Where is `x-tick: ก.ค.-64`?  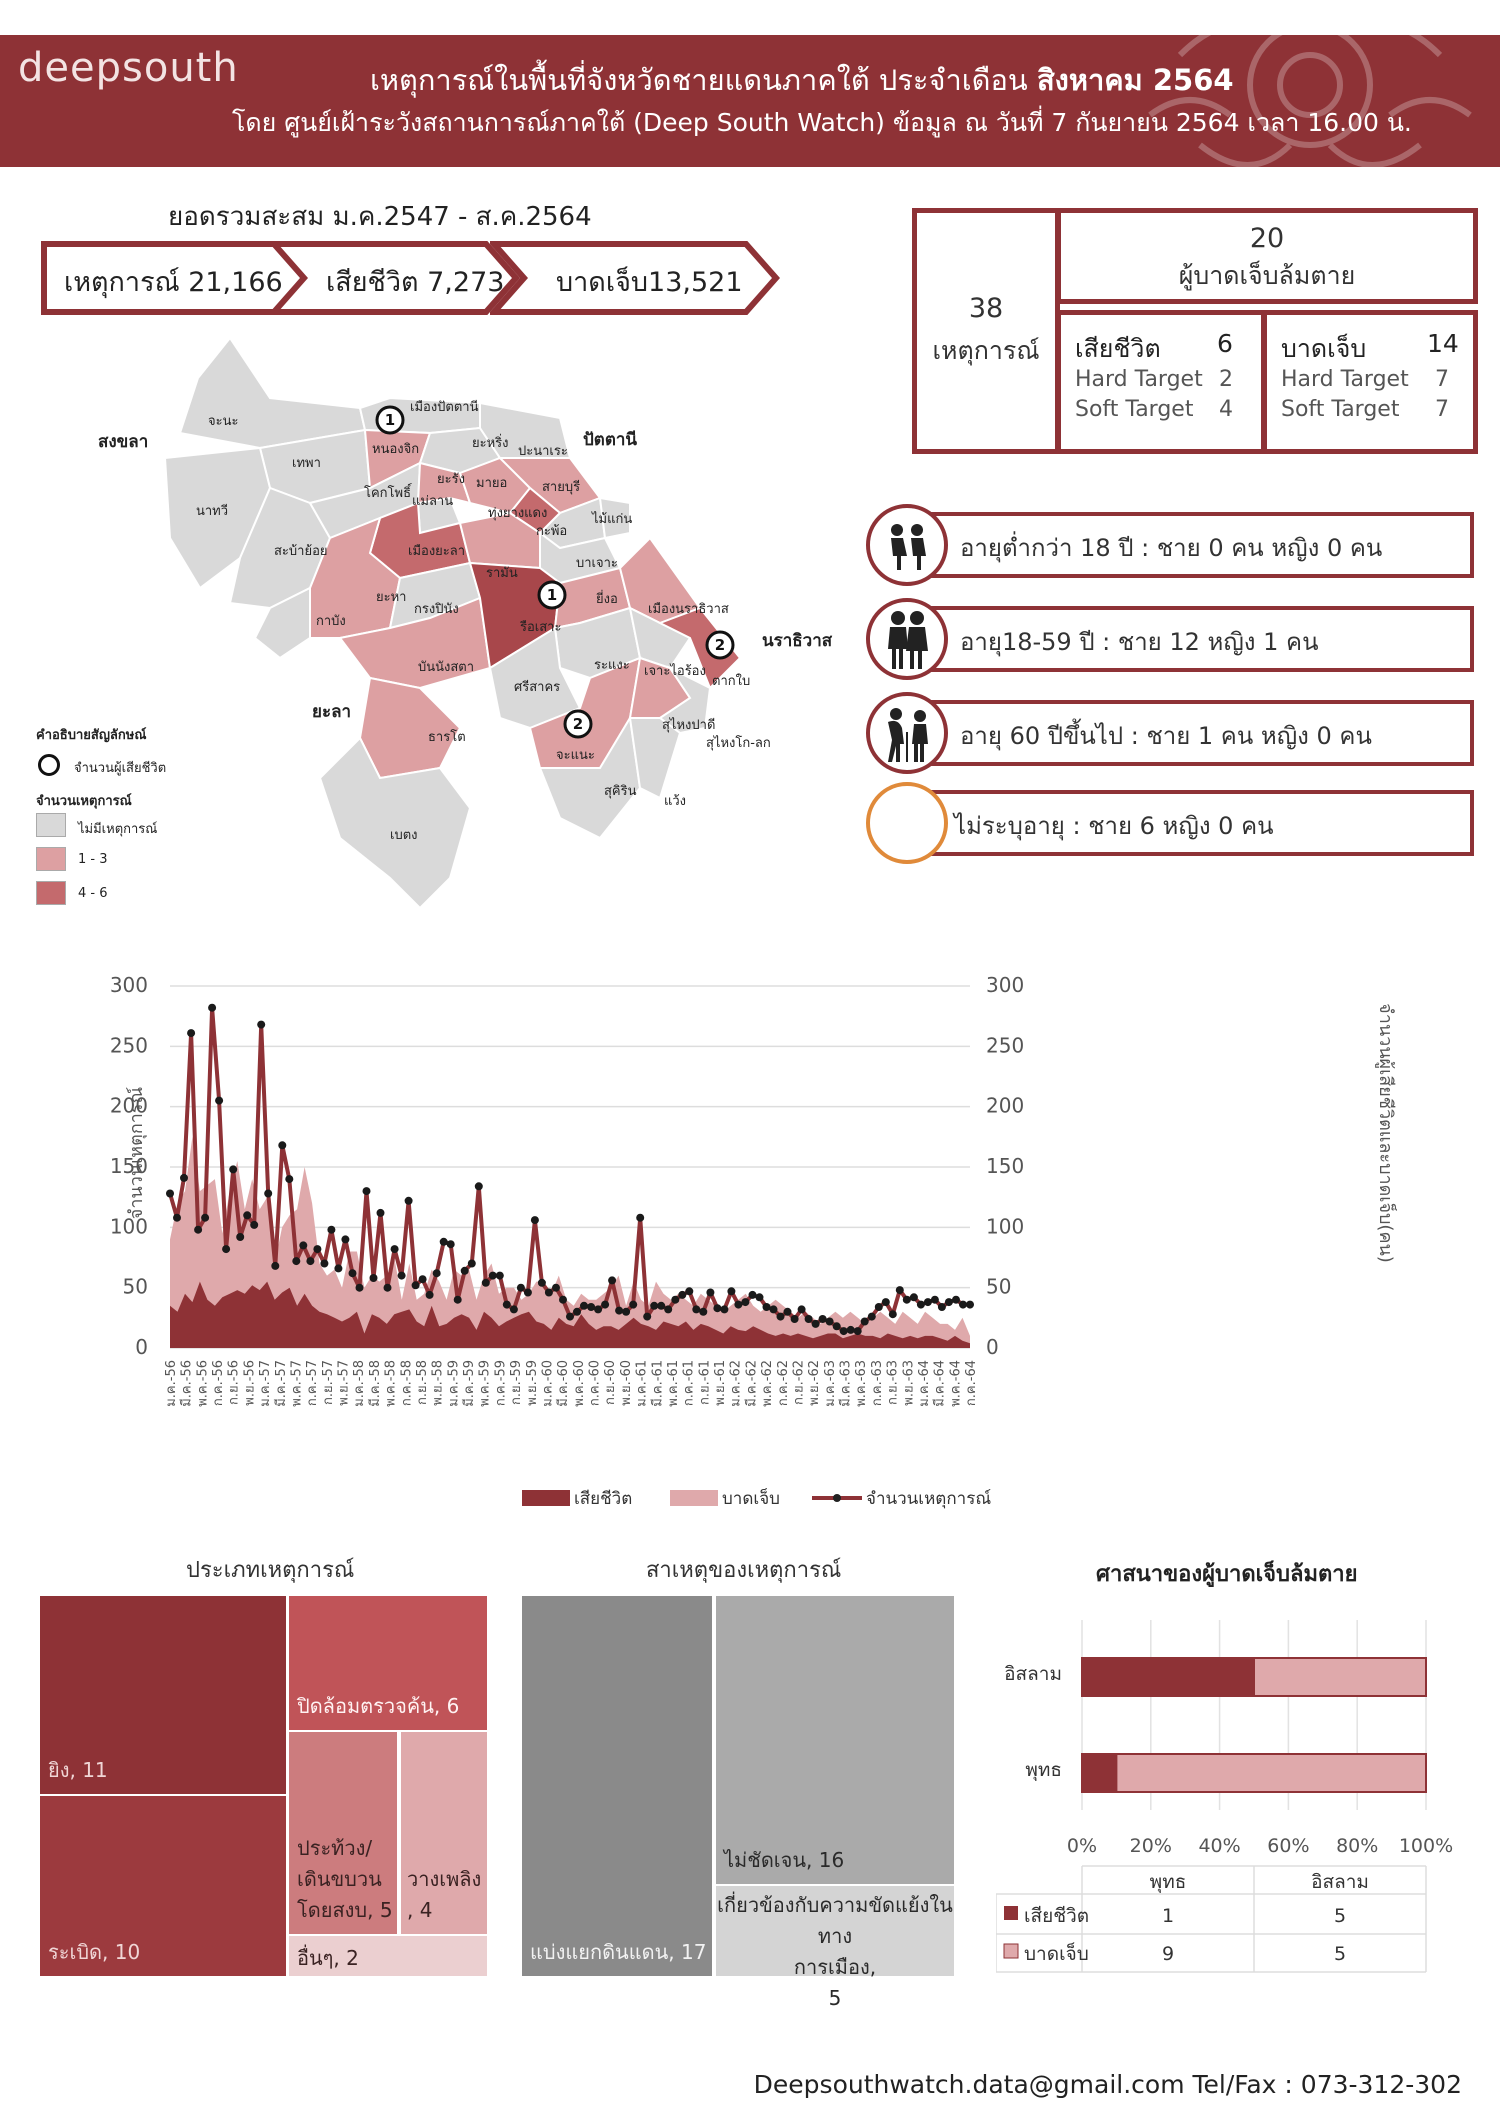
x-tick: ก.ค.-64 is located at coordinates (971, 1383).